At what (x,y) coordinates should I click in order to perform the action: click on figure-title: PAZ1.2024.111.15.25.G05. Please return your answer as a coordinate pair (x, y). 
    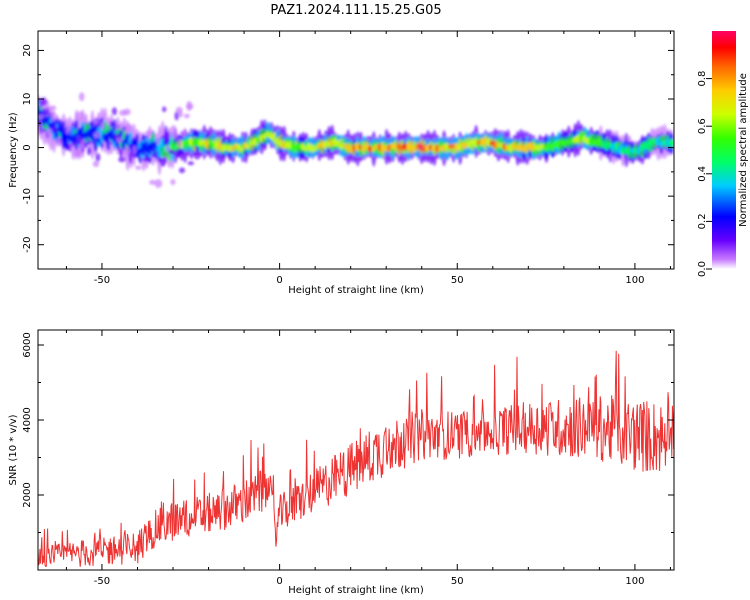
    Looking at the image, I should click on (355, 10).